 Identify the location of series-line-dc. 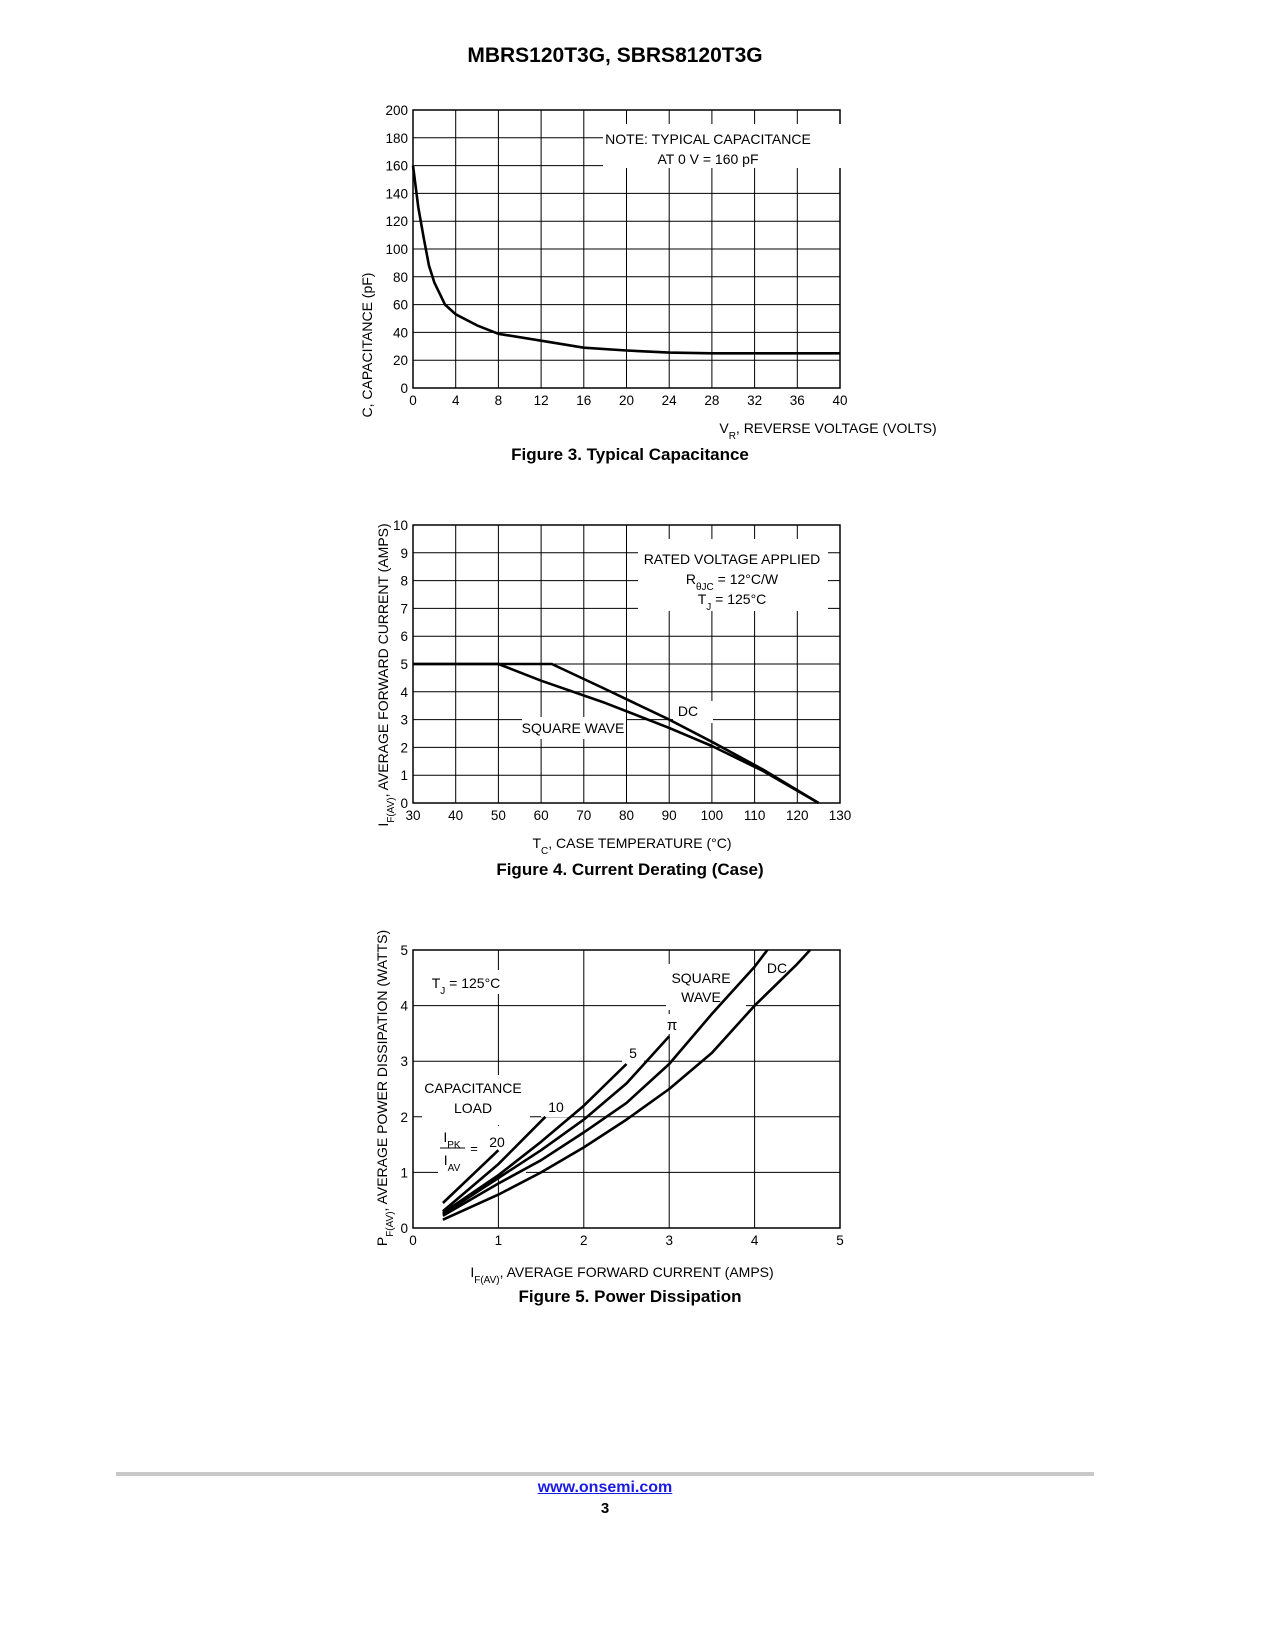
(627, 1085).